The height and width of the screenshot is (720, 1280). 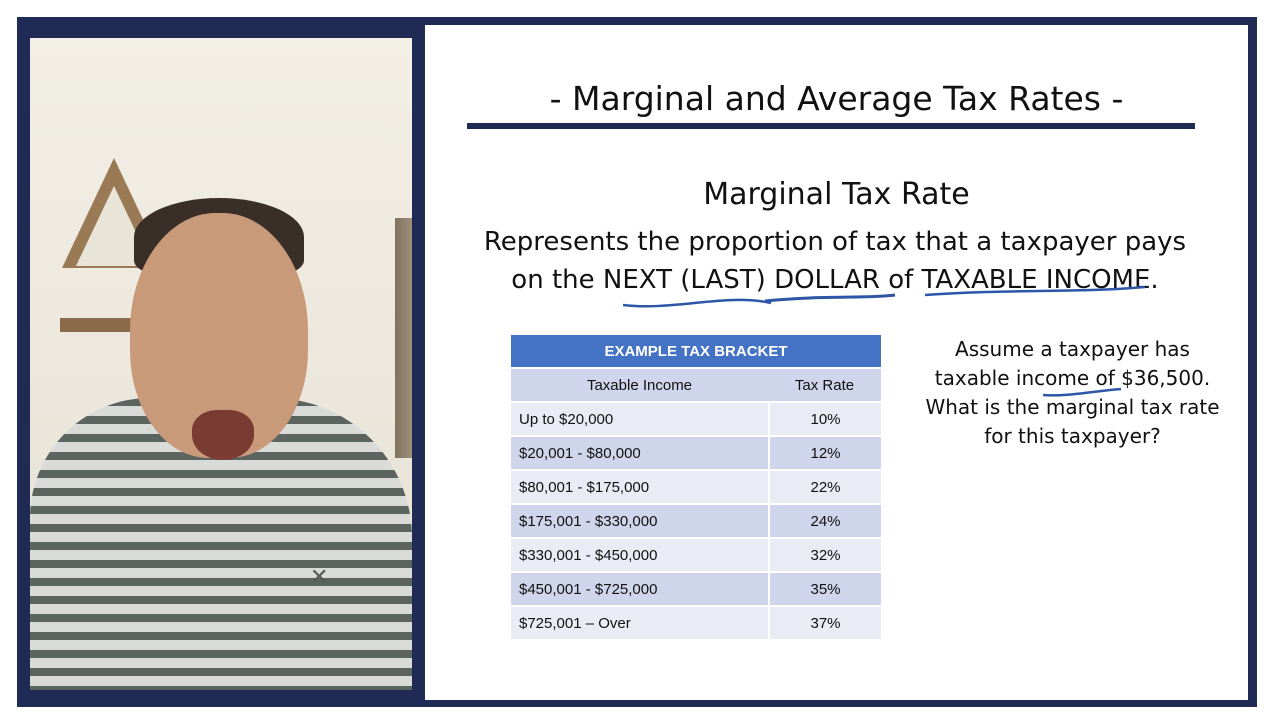 What do you see at coordinates (824, 623) in the screenshot?
I see `rate-cell: 37%` at bounding box center [824, 623].